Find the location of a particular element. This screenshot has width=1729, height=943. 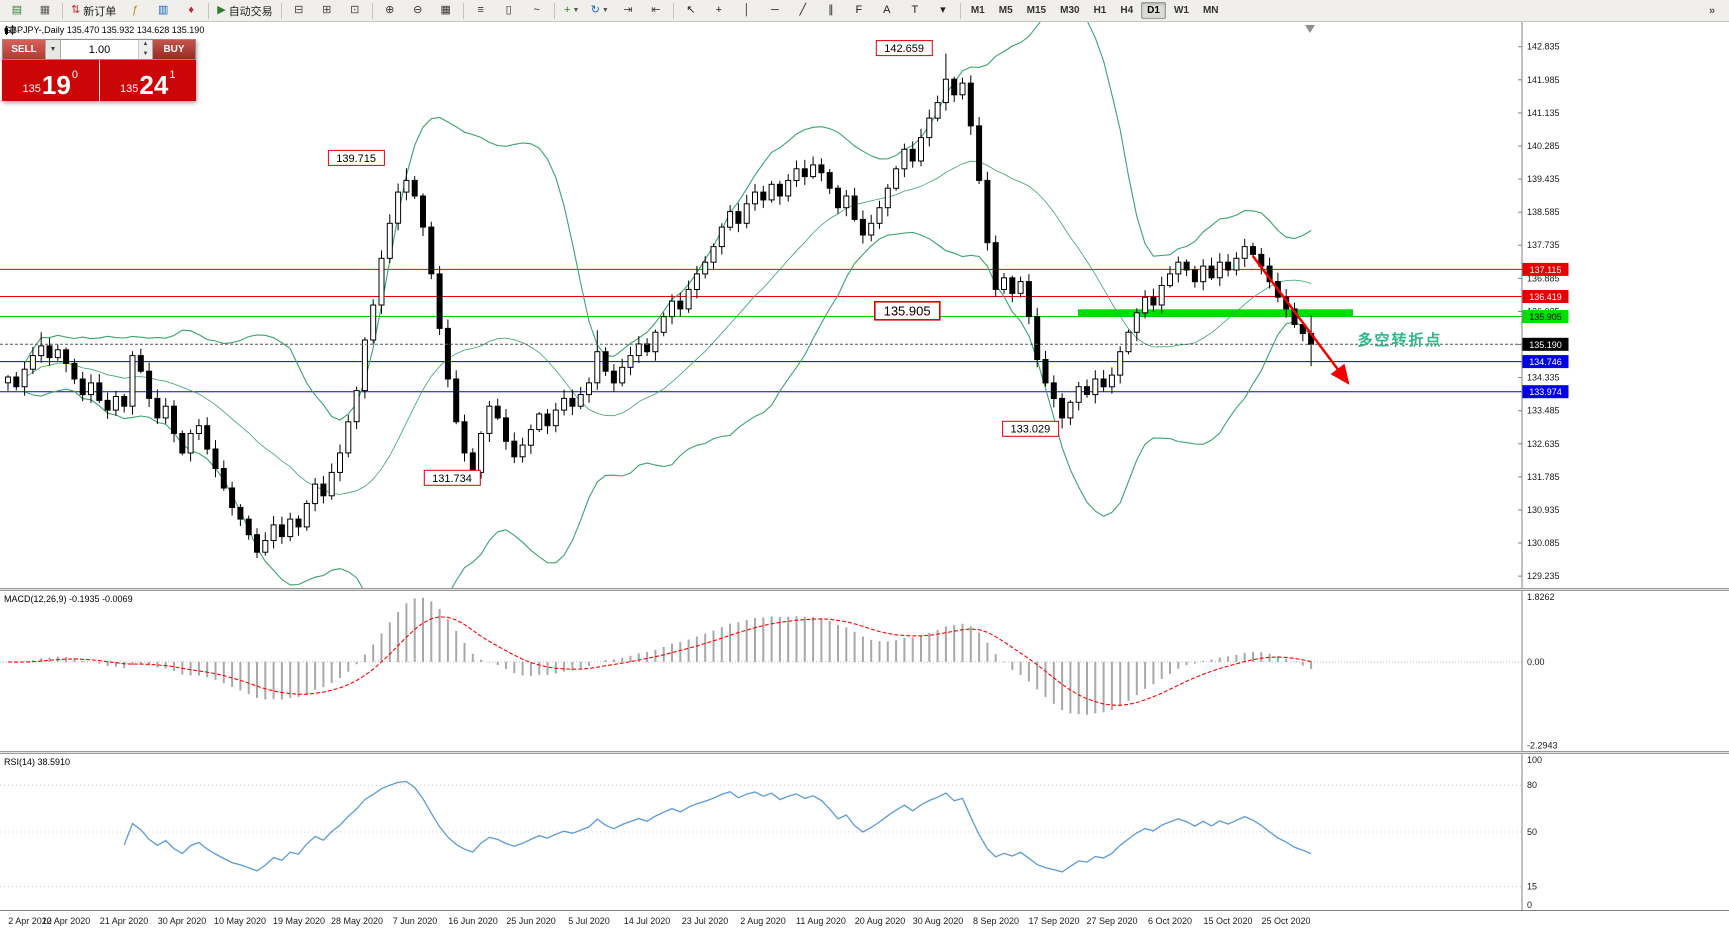

new-chart-button: ▤ is located at coordinates (17, 11).